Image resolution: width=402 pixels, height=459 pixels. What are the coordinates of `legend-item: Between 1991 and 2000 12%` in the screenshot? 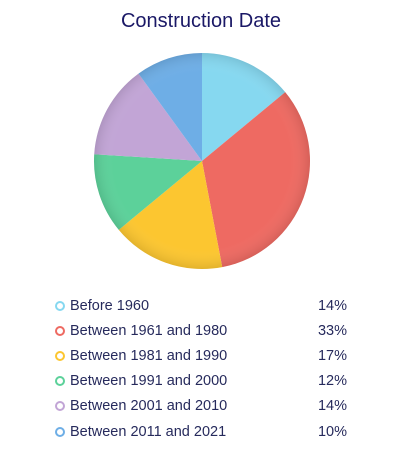 It's located at (201, 381).